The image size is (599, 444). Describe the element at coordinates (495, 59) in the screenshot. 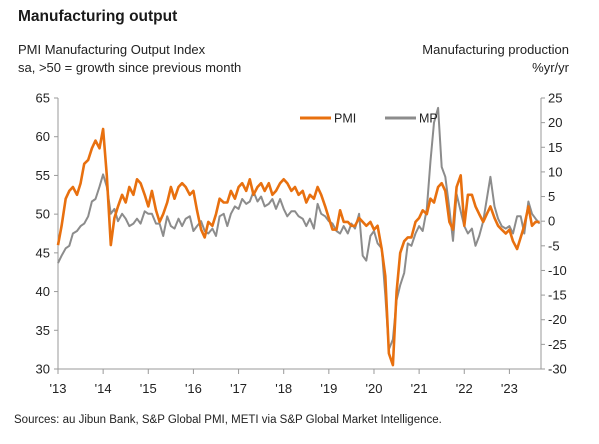

I see `right-axis-label: Manufacturing production %yr/yr` at that location.